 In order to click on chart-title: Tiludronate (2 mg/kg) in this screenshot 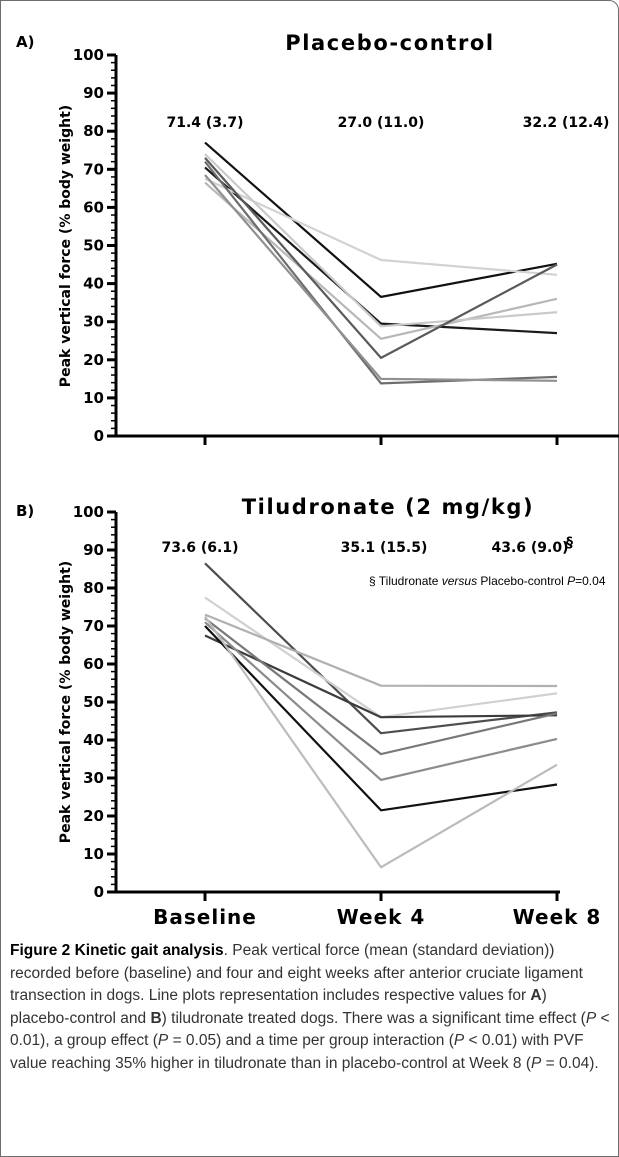, I will do `click(388, 507)`.